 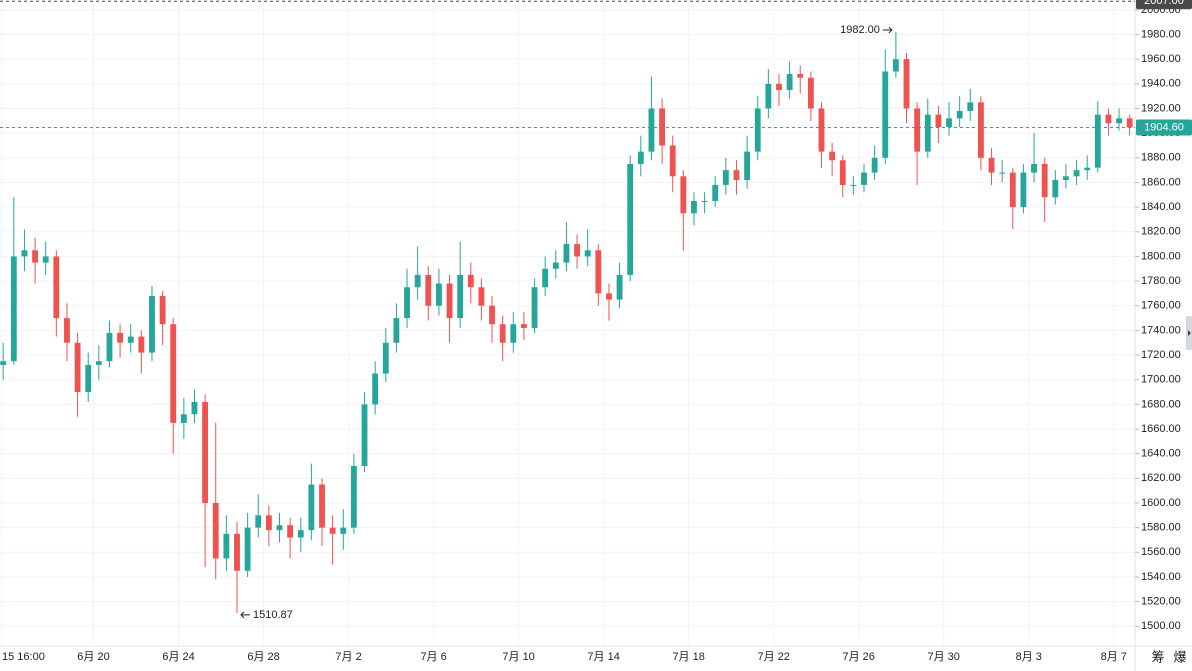 I want to click on y-tick-label: 1940.00, so click(x=1161, y=84).